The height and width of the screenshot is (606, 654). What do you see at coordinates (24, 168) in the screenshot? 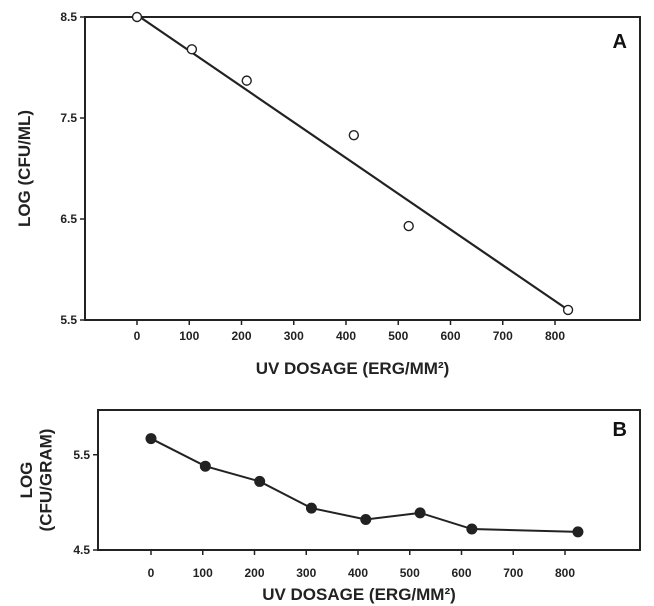
I see `y-axis-title: LOG (CFU/ML)` at bounding box center [24, 168].